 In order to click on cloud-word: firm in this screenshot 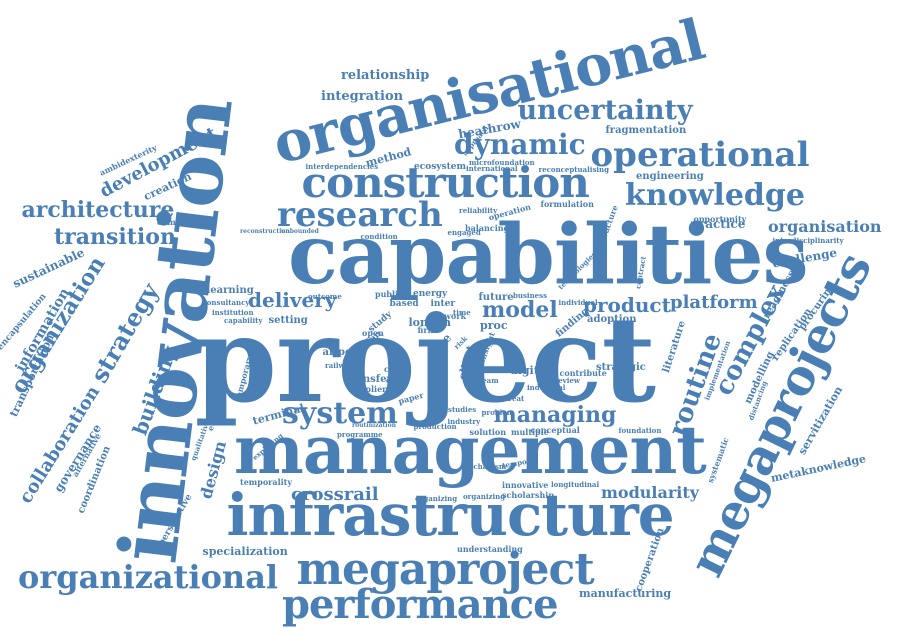, I will do `click(427, 330)`.